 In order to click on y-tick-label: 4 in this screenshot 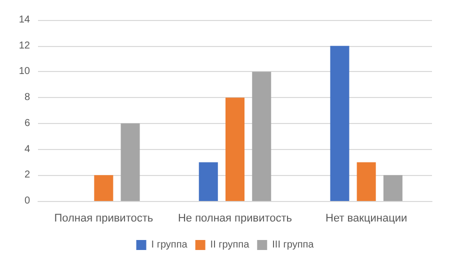, I will do `click(27, 149)`.